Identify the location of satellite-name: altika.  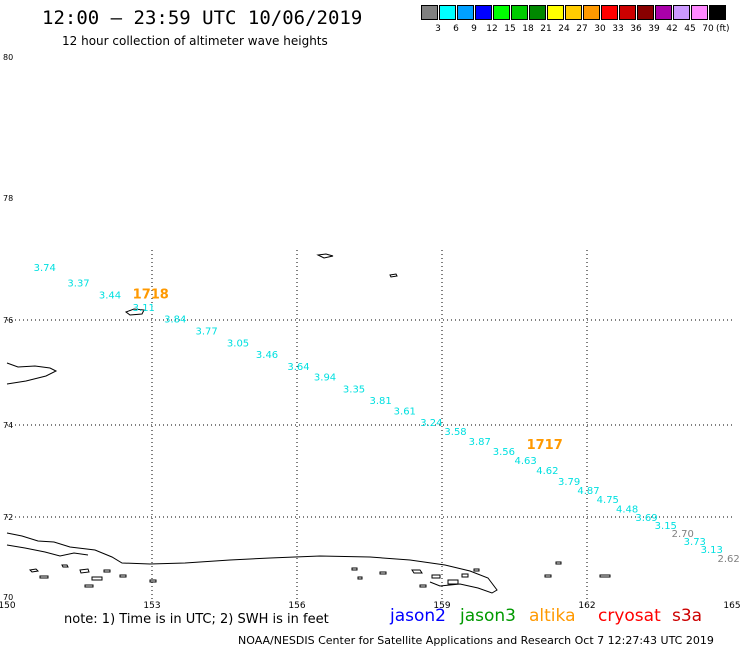
(552, 616).